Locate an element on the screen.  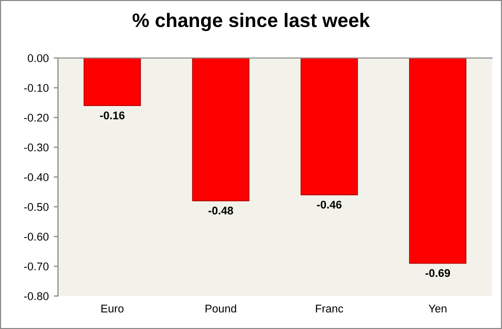
data-label: -0.69 is located at coordinates (438, 273).